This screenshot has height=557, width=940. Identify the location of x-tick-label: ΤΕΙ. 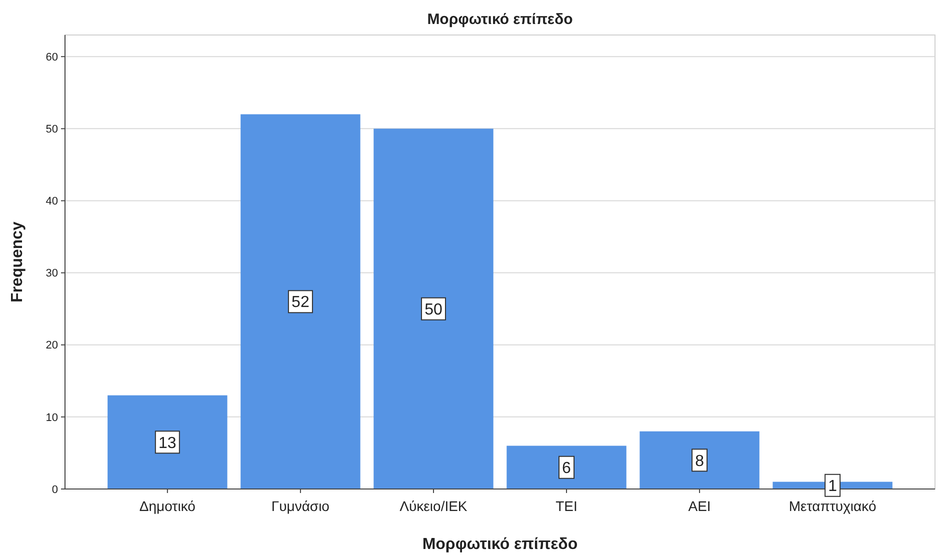
(567, 506).